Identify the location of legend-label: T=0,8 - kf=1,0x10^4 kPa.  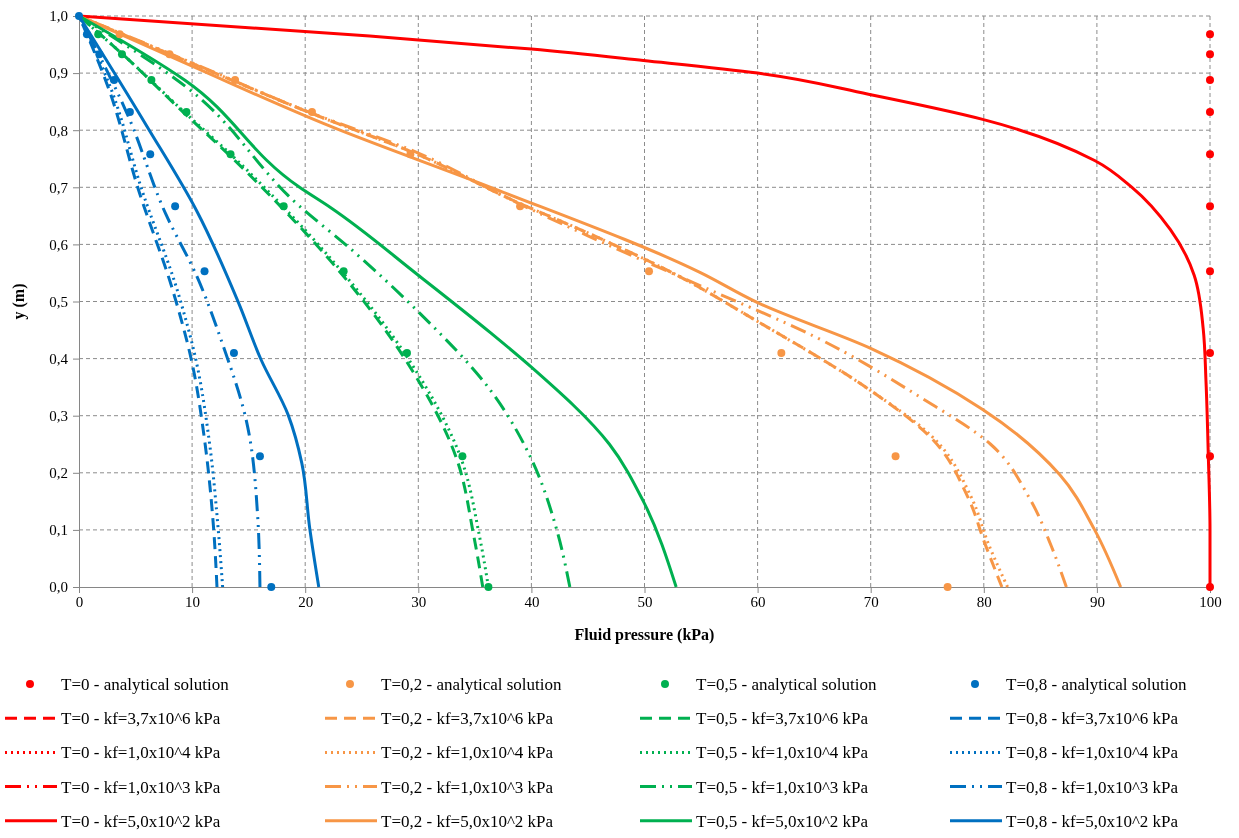
(1092, 753).